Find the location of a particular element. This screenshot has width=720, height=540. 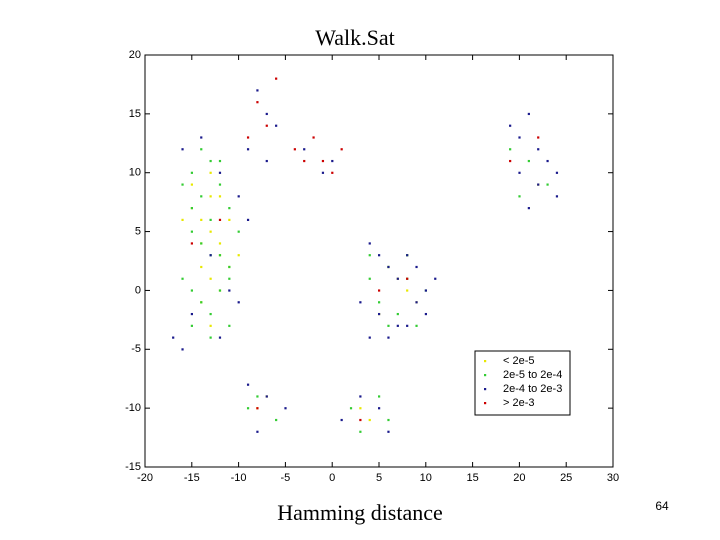

x-tick-label: -15 is located at coordinates (192, 478).